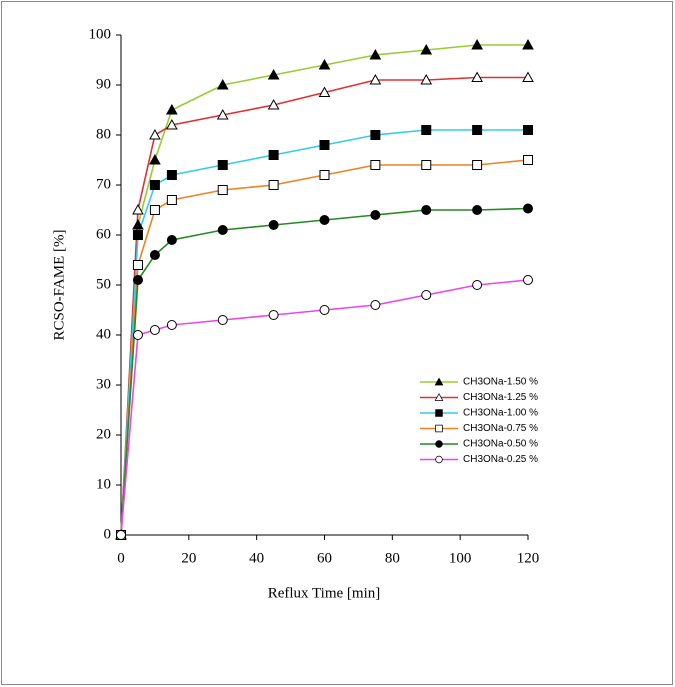 This screenshot has height=687, width=675. Describe the element at coordinates (500, 397) in the screenshot. I see `legend-label: CH3ONa-1.25 %` at that location.